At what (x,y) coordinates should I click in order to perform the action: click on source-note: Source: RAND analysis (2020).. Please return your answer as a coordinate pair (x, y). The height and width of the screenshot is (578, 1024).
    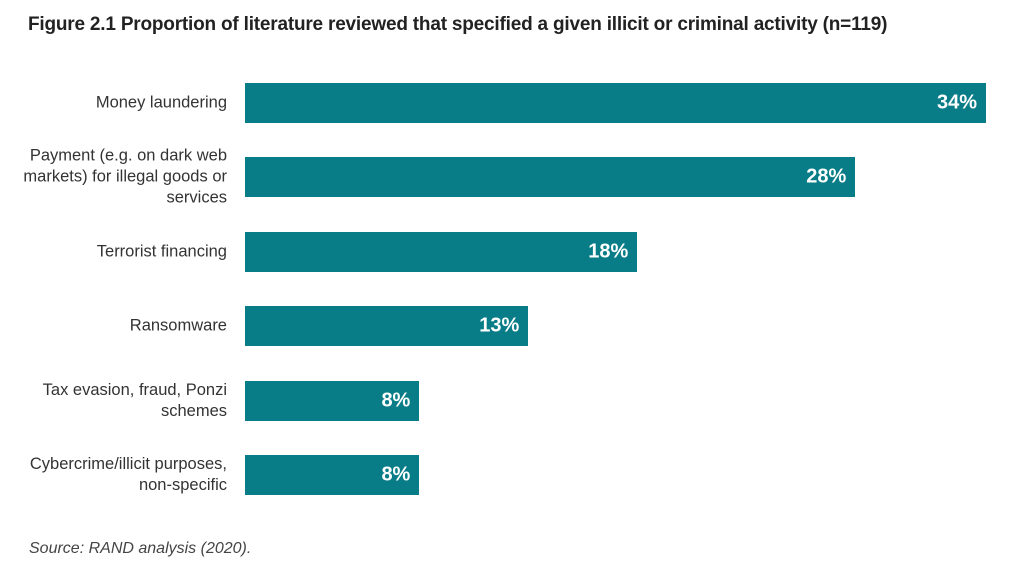
    Looking at the image, I should click on (140, 548).